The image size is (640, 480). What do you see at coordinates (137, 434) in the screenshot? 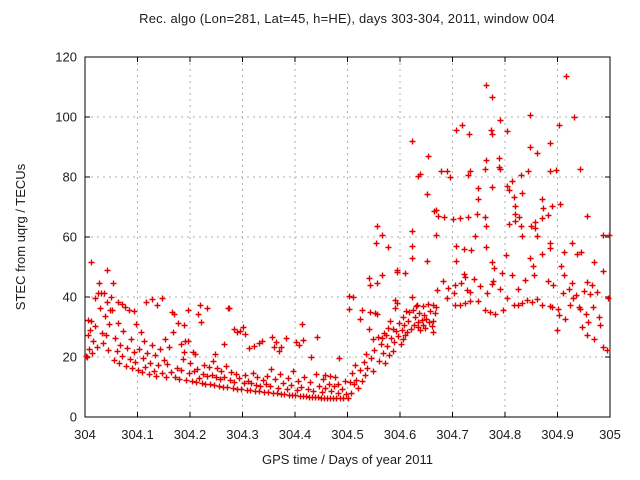
I see `x-tick-label: 304.1` at bounding box center [137, 434].